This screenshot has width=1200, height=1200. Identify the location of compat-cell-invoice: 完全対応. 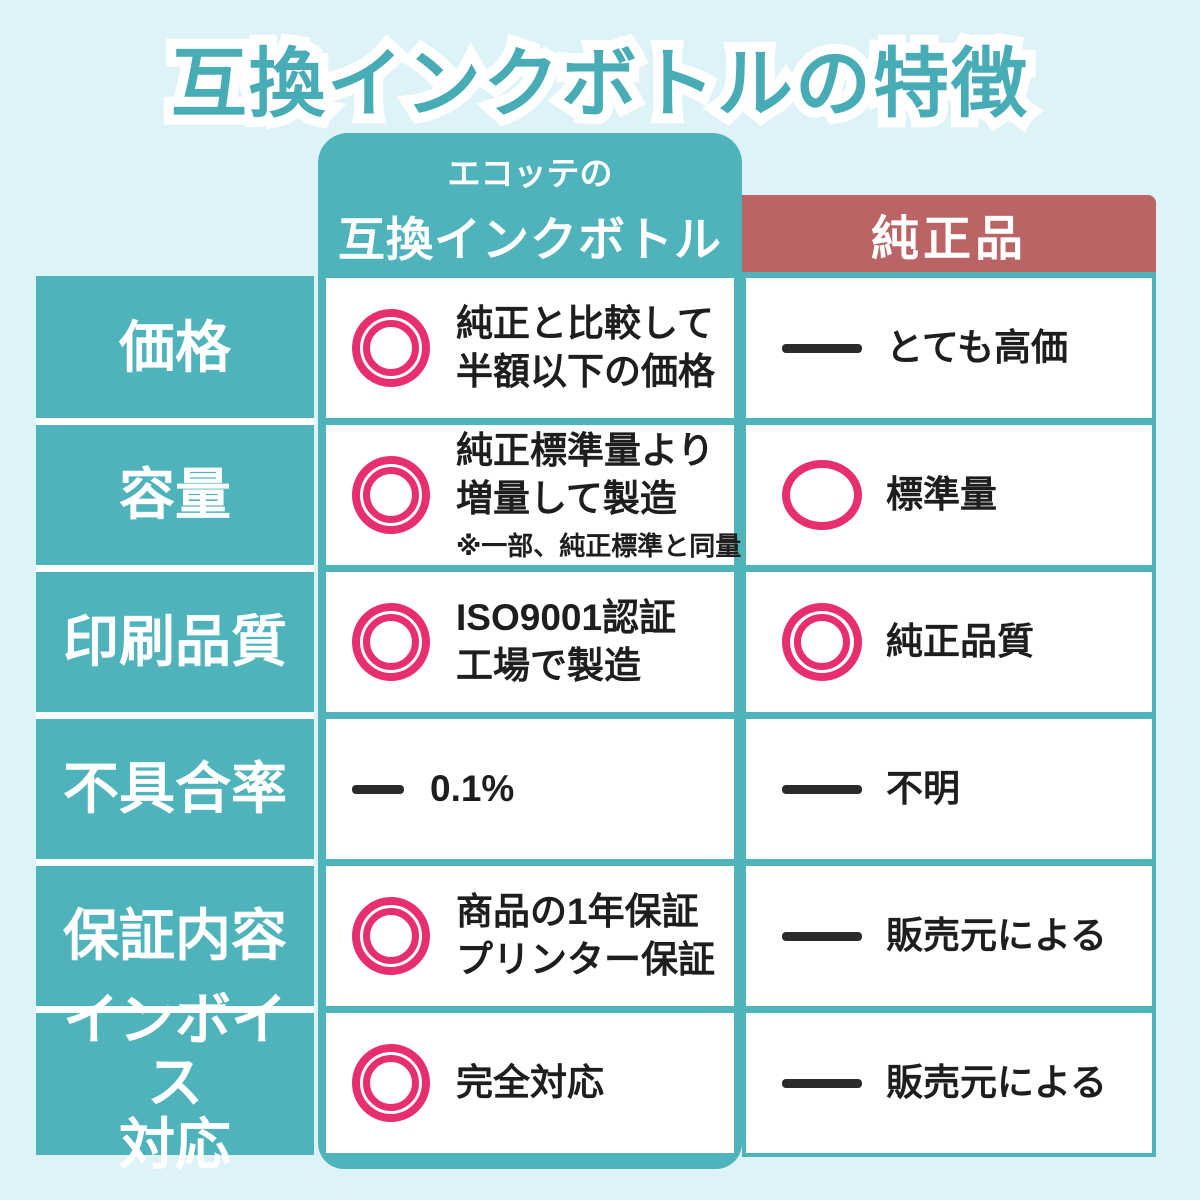
(530, 1083).